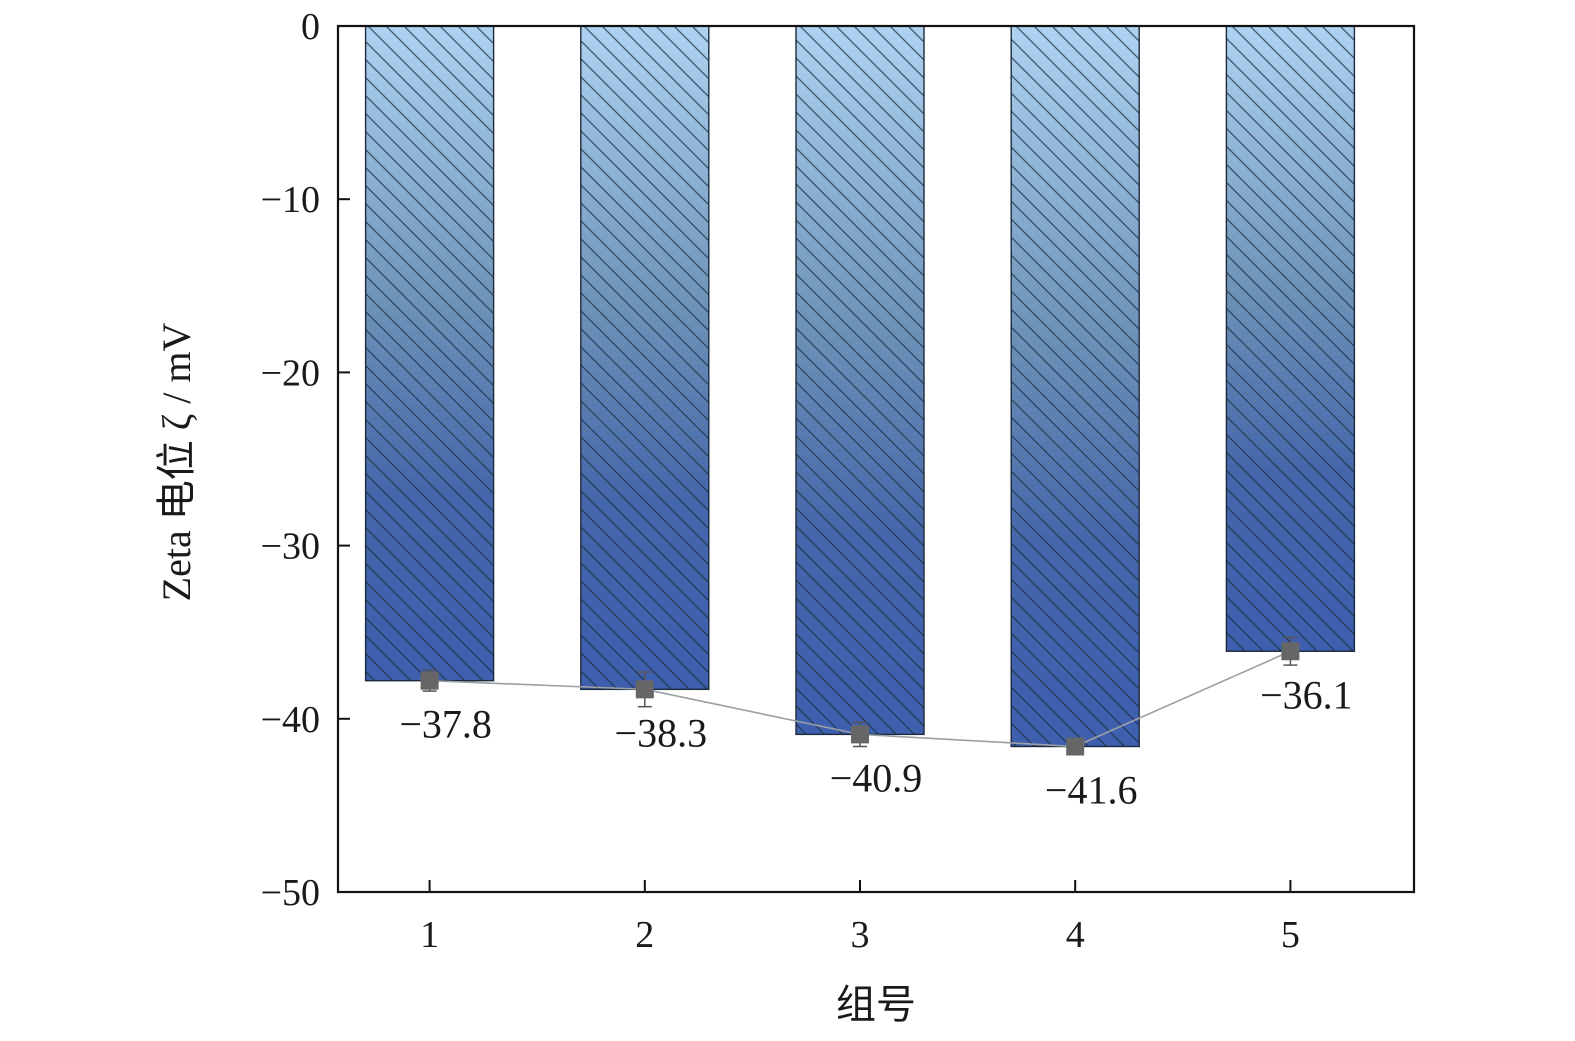 The height and width of the screenshot is (1041, 1575). I want to click on y-tick-label: −30, so click(290, 547).